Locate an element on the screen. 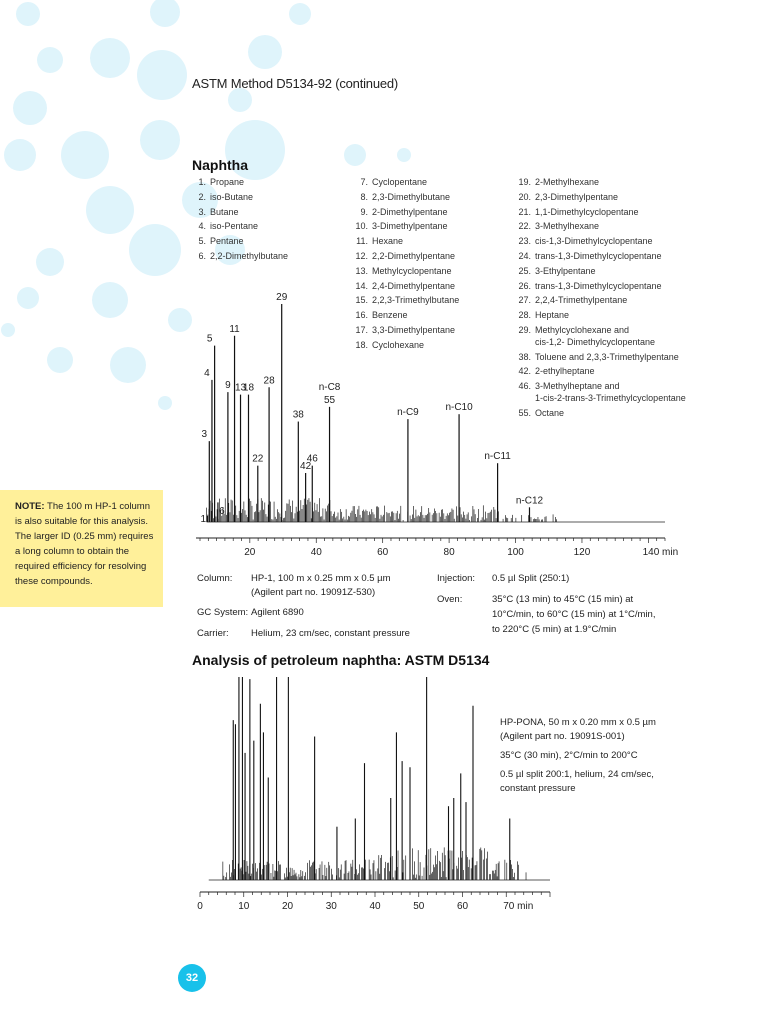 This screenshot has width=768, height=1024. legend-item-number: 7. is located at coordinates (364, 182).